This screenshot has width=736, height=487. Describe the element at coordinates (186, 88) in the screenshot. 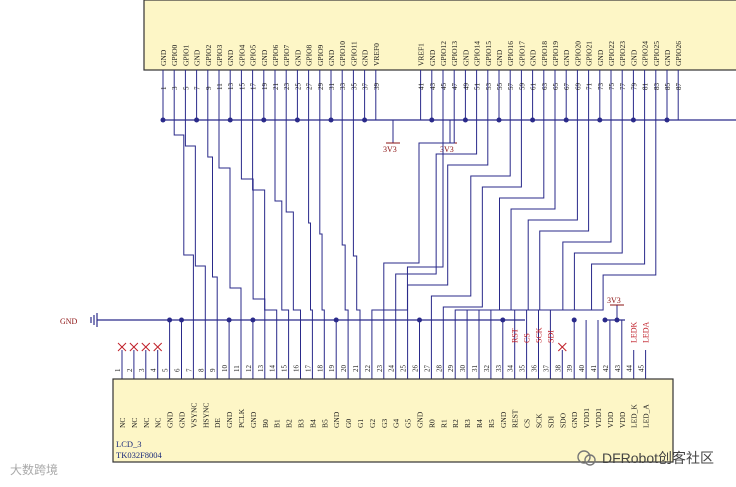

I see `top-pin-number: 5` at that location.